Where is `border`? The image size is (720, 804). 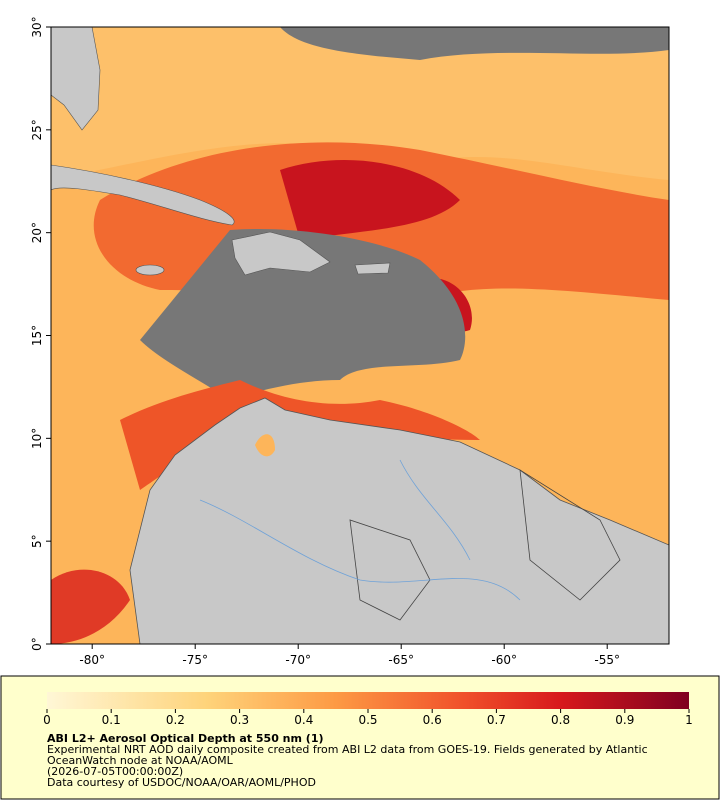 border is located at coordinates (485, 545).